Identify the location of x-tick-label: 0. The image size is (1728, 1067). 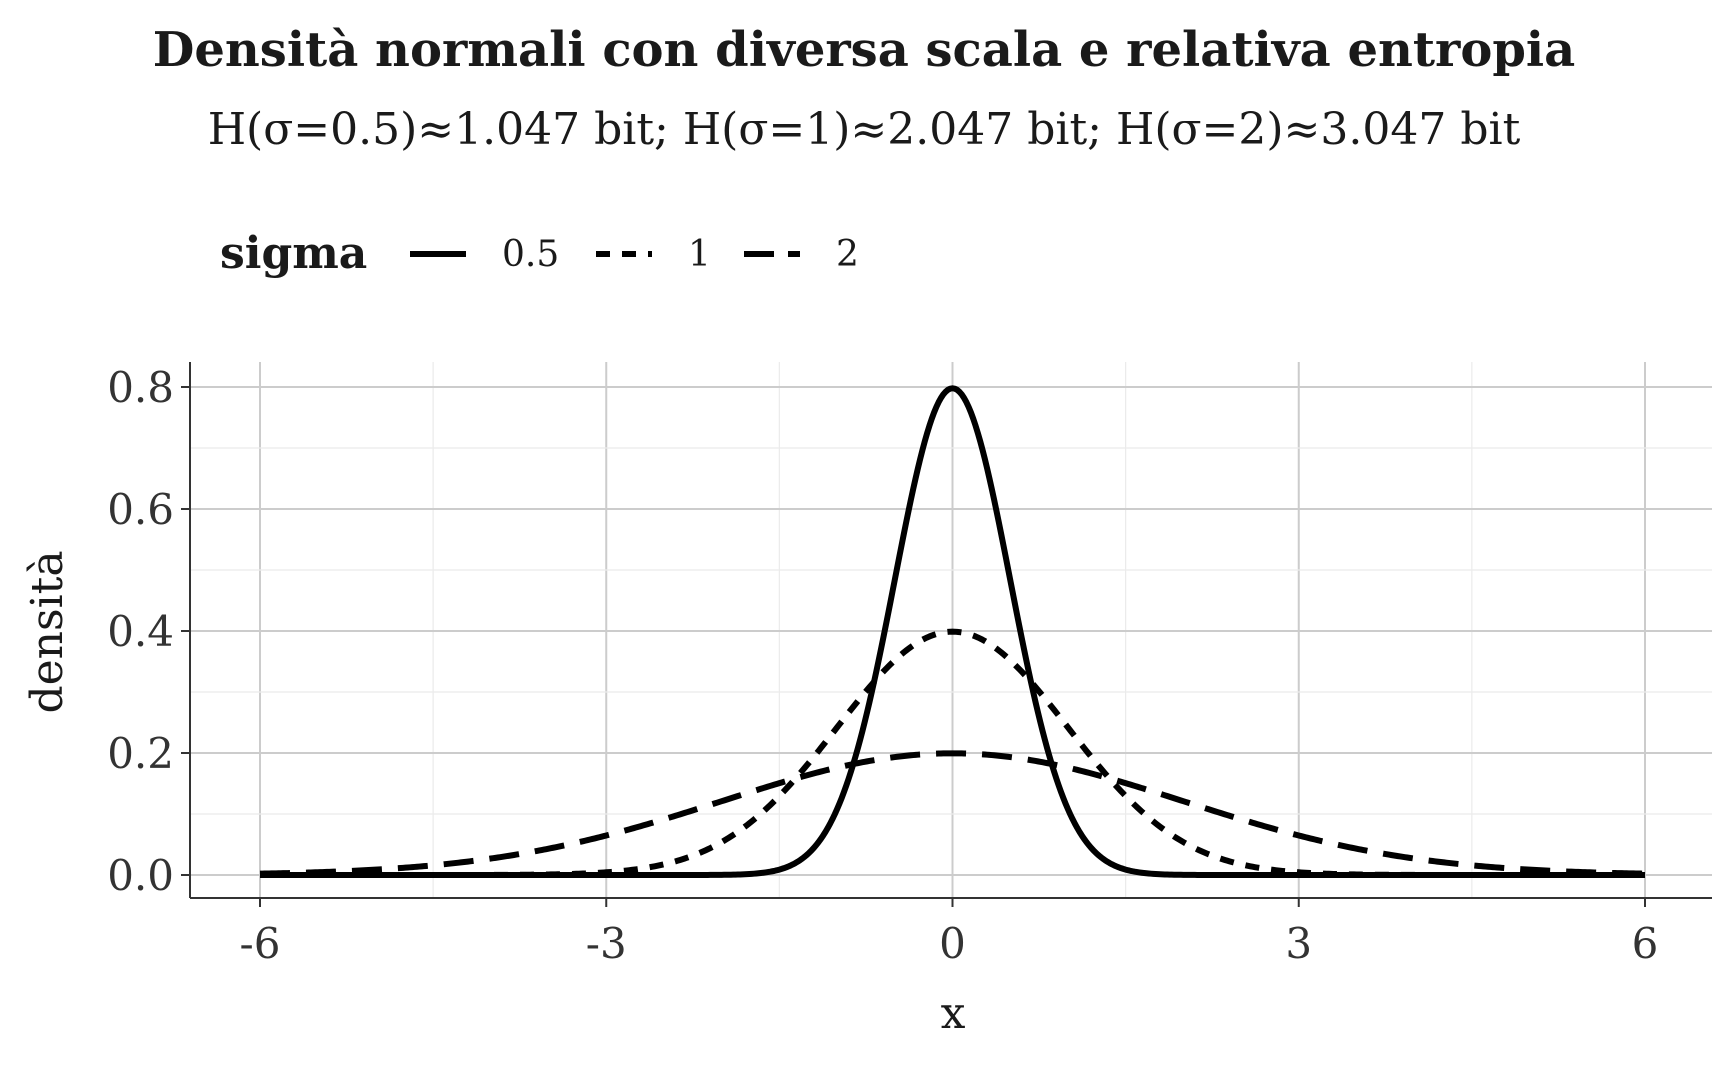
(952, 943).